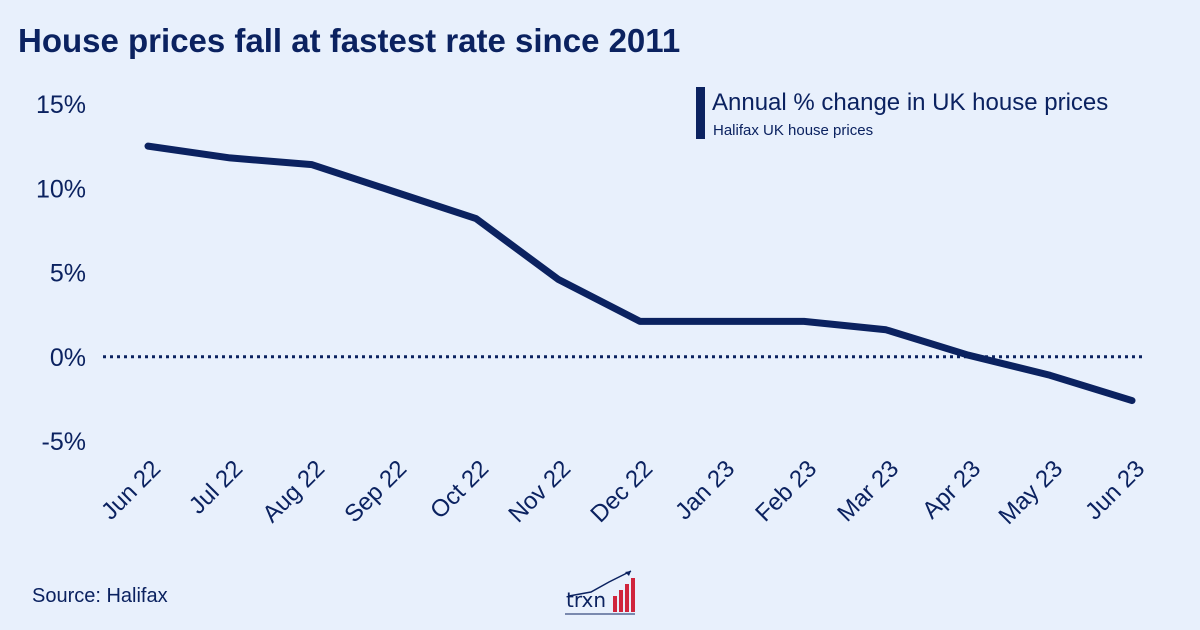 This screenshot has height=630, width=1200. What do you see at coordinates (951, 489) in the screenshot?
I see `x-tick-label: Apr 23` at bounding box center [951, 489].